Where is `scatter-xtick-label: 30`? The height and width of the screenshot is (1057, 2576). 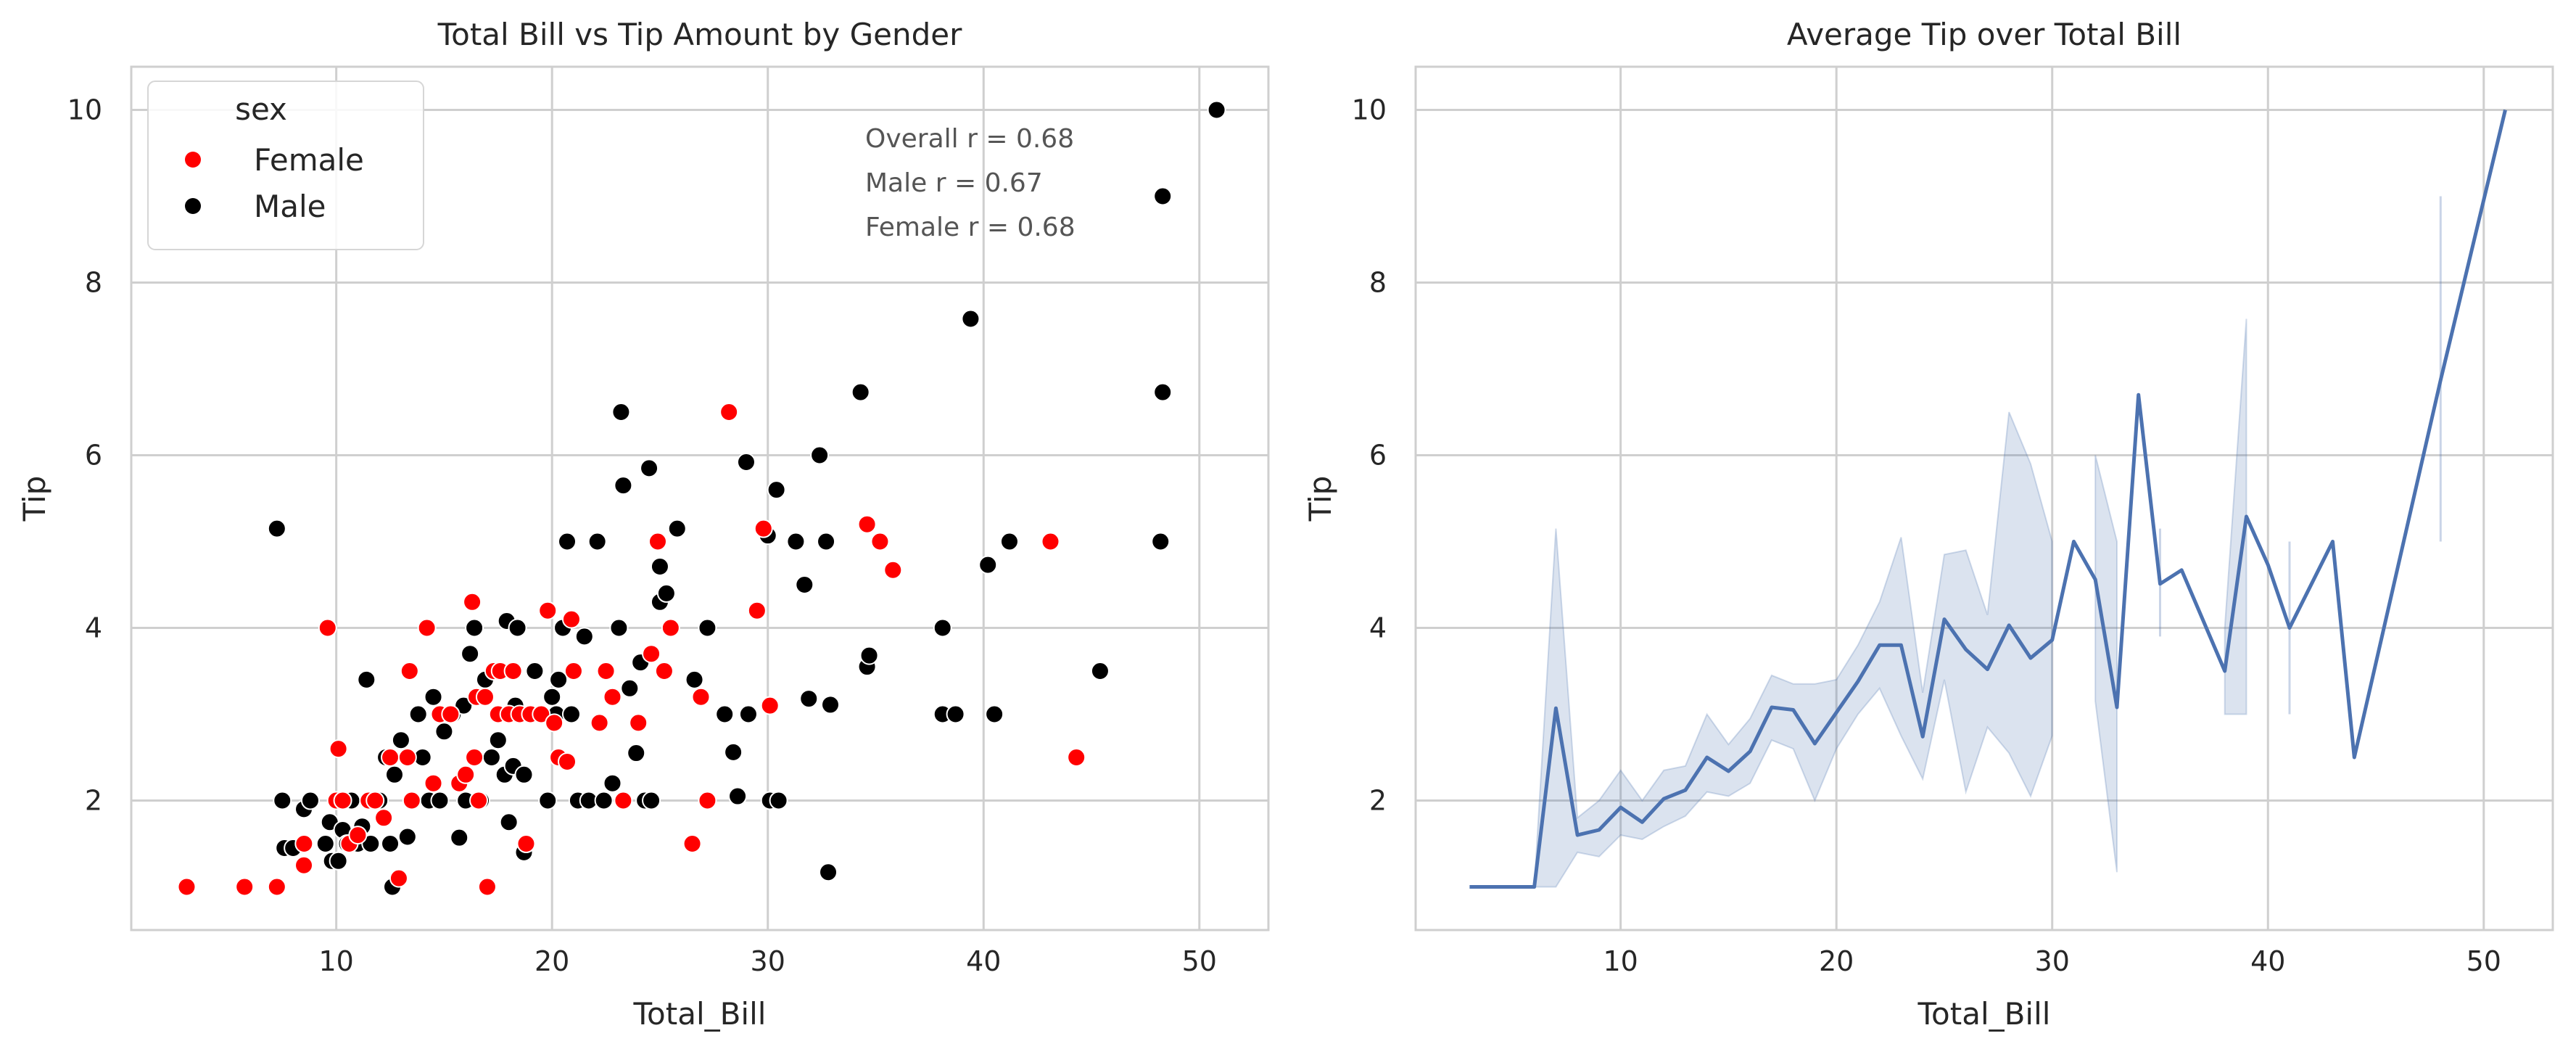 scatter-xtick-label: 30 is located at coordinates (768, 961).